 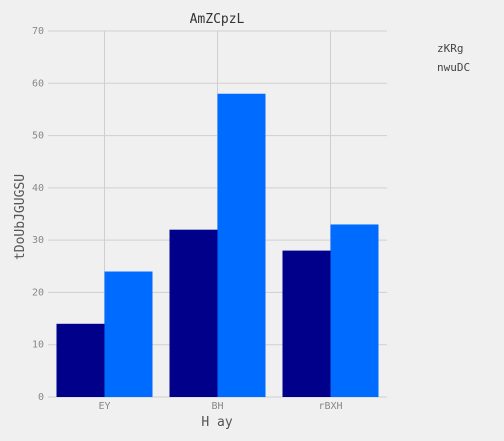 I want to click on x-axis-label: H ay, so click(x=216, y=422).